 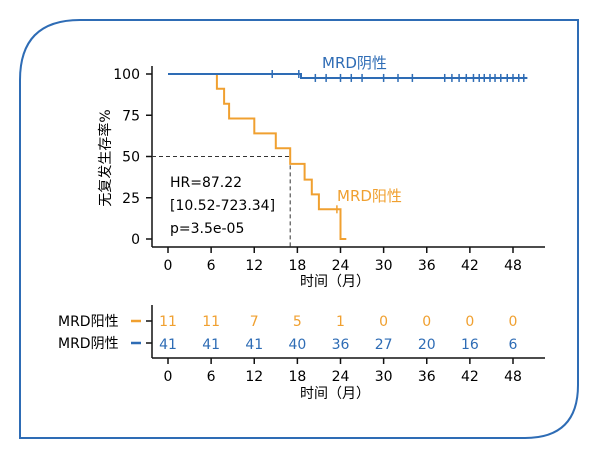 What do you see at coordinates (470, 377) in the screenshot?
I see `risk-x-tick-label: 42` at bounding box center [470, 377].